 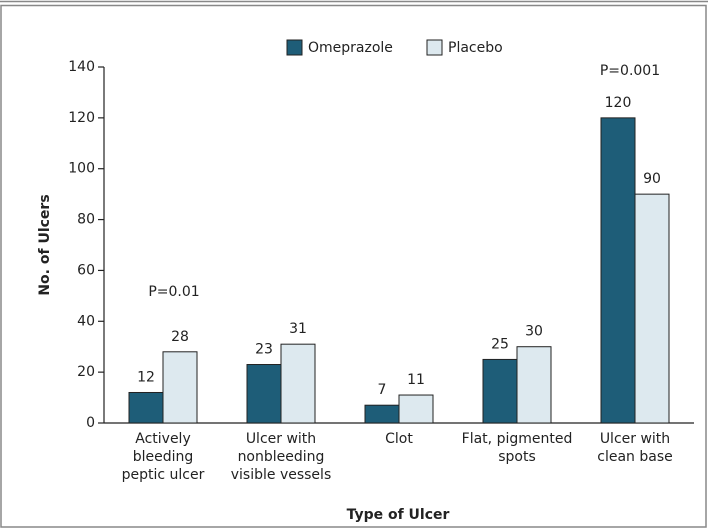 I want to click on value-label: 120, so click(x=618, y=103).